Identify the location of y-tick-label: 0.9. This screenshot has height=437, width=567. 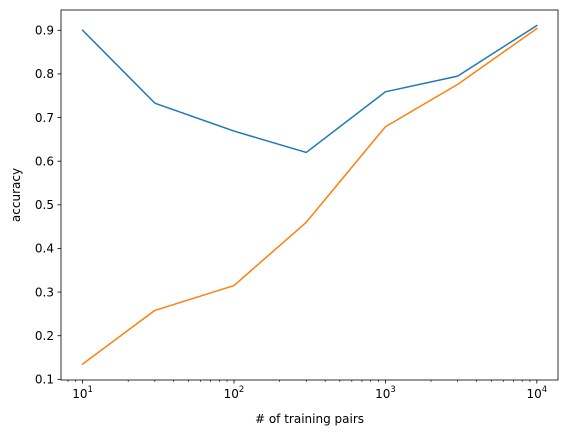
(44, 31).